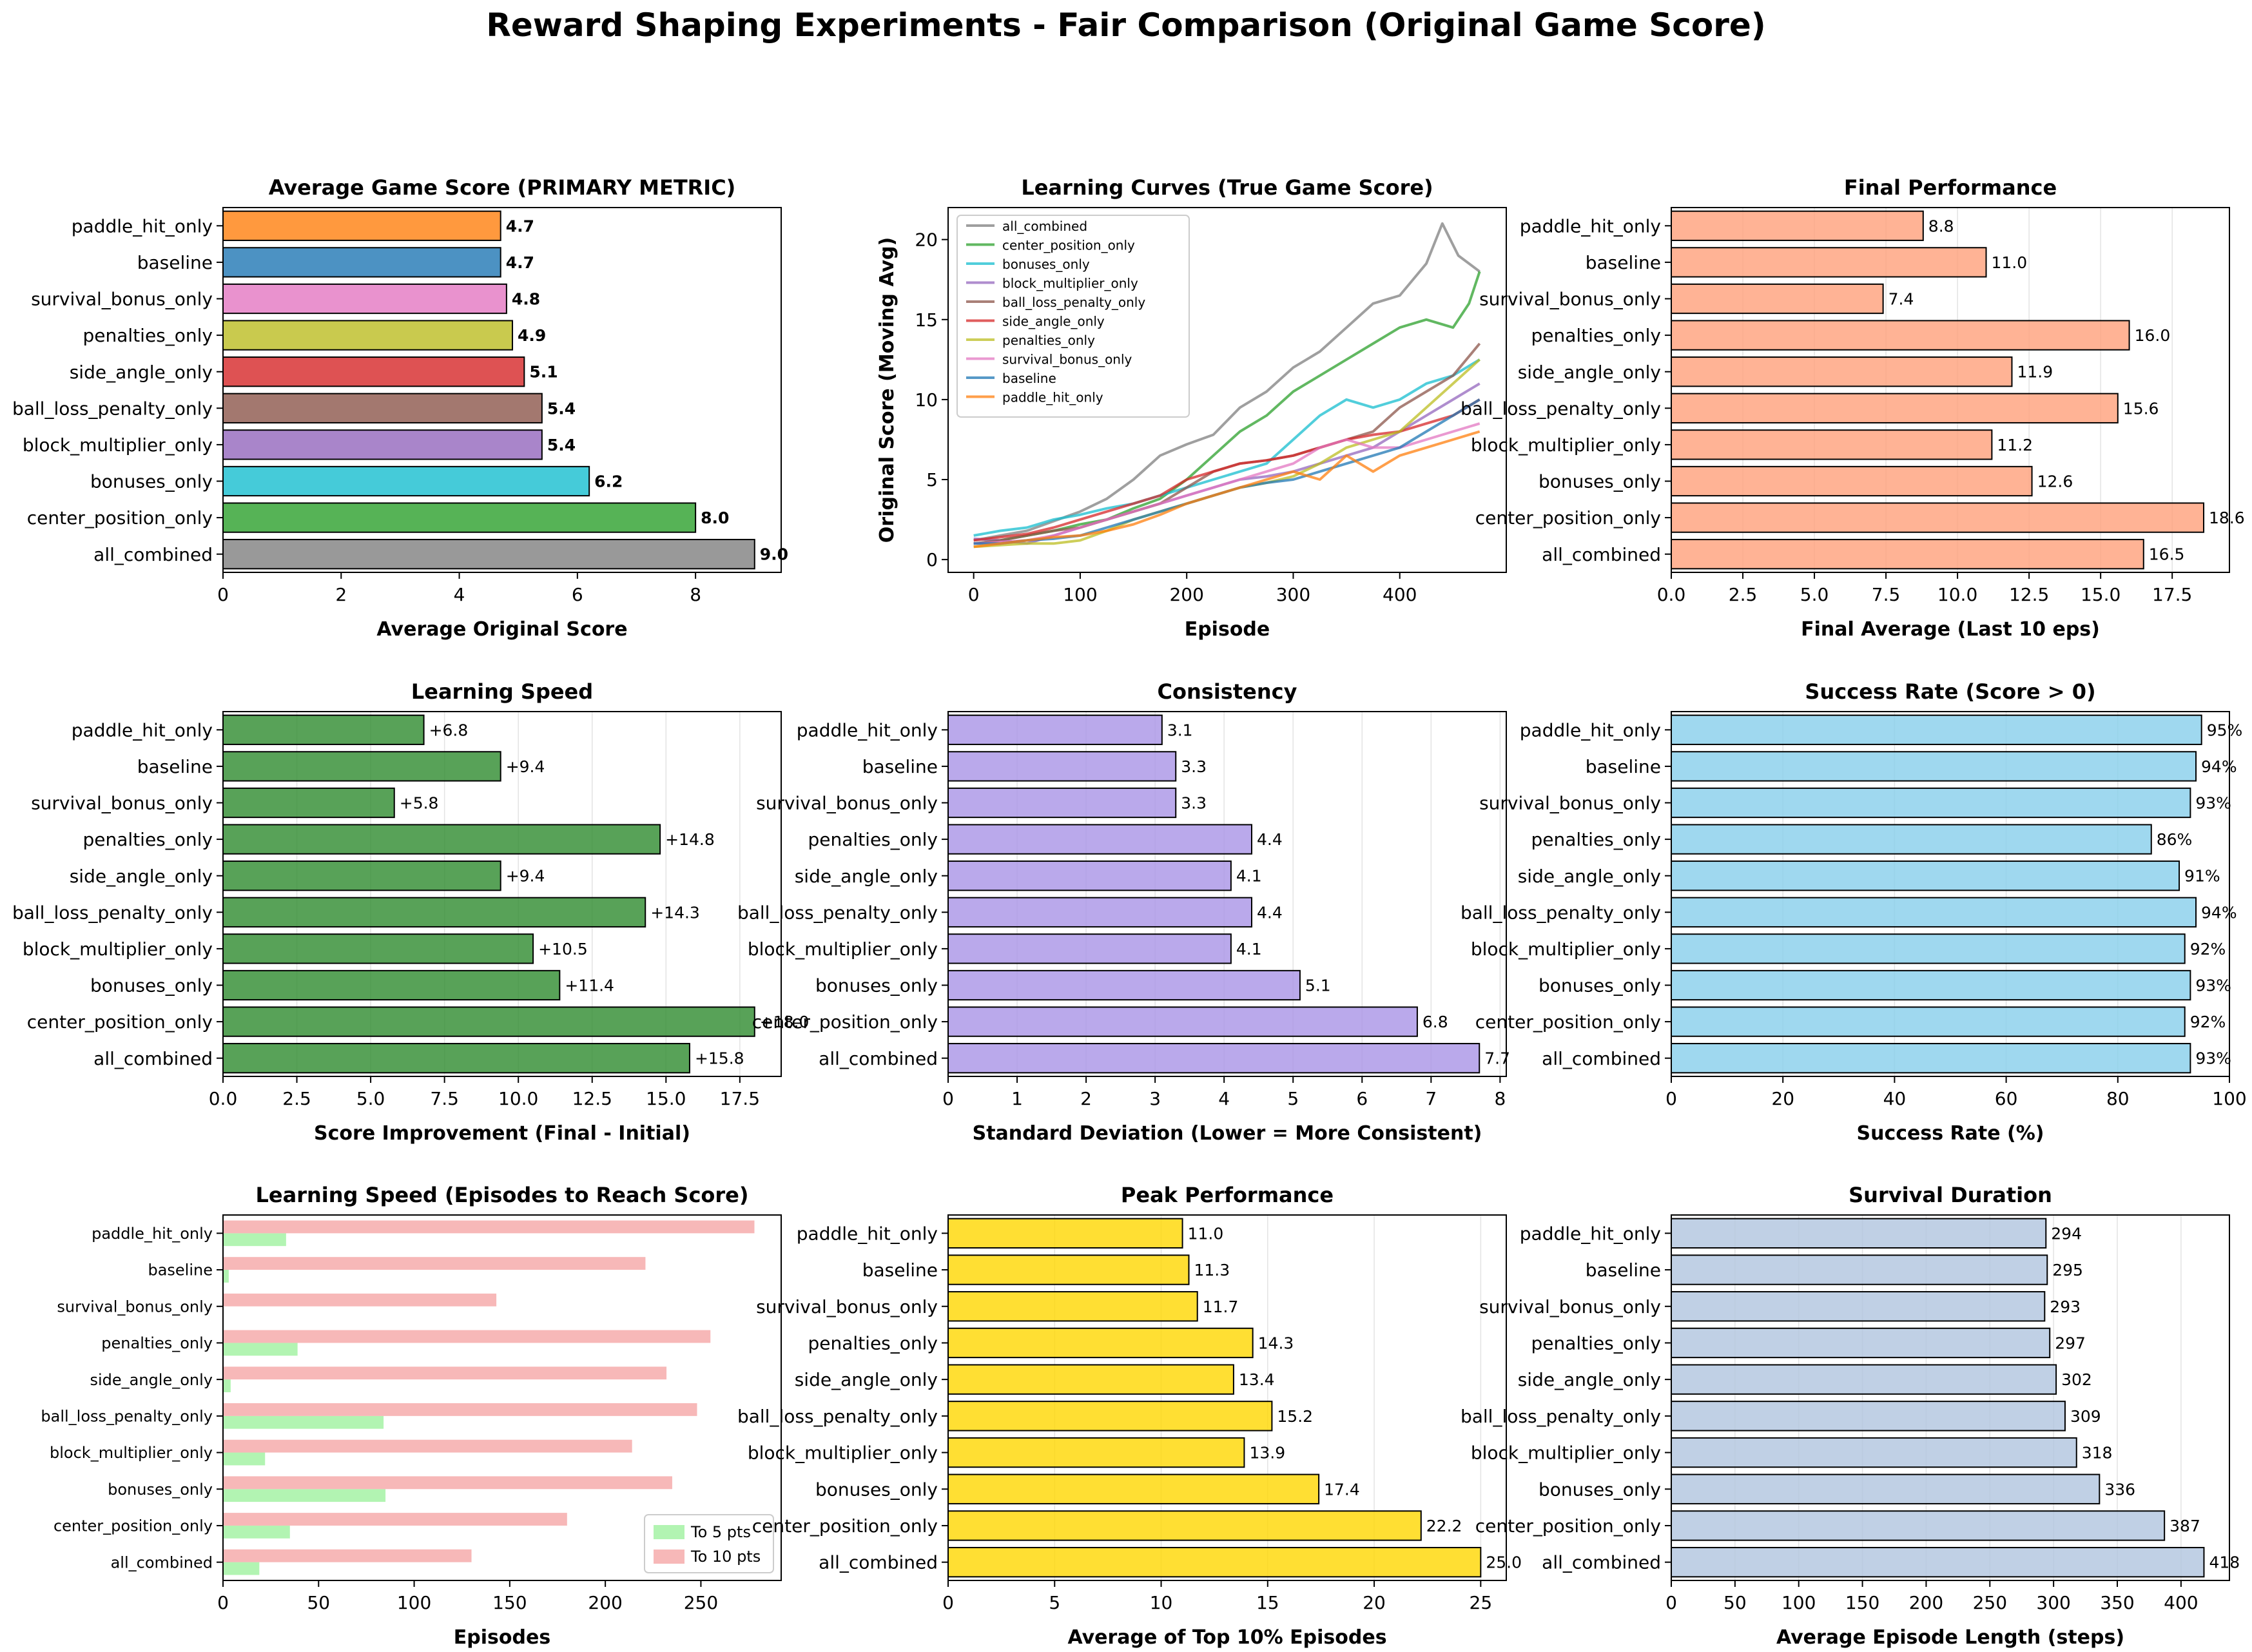 This screenshot has width=2252, height=1652. I want to click on legend: To 5 pts To 10 pts, so click(709, 1543).